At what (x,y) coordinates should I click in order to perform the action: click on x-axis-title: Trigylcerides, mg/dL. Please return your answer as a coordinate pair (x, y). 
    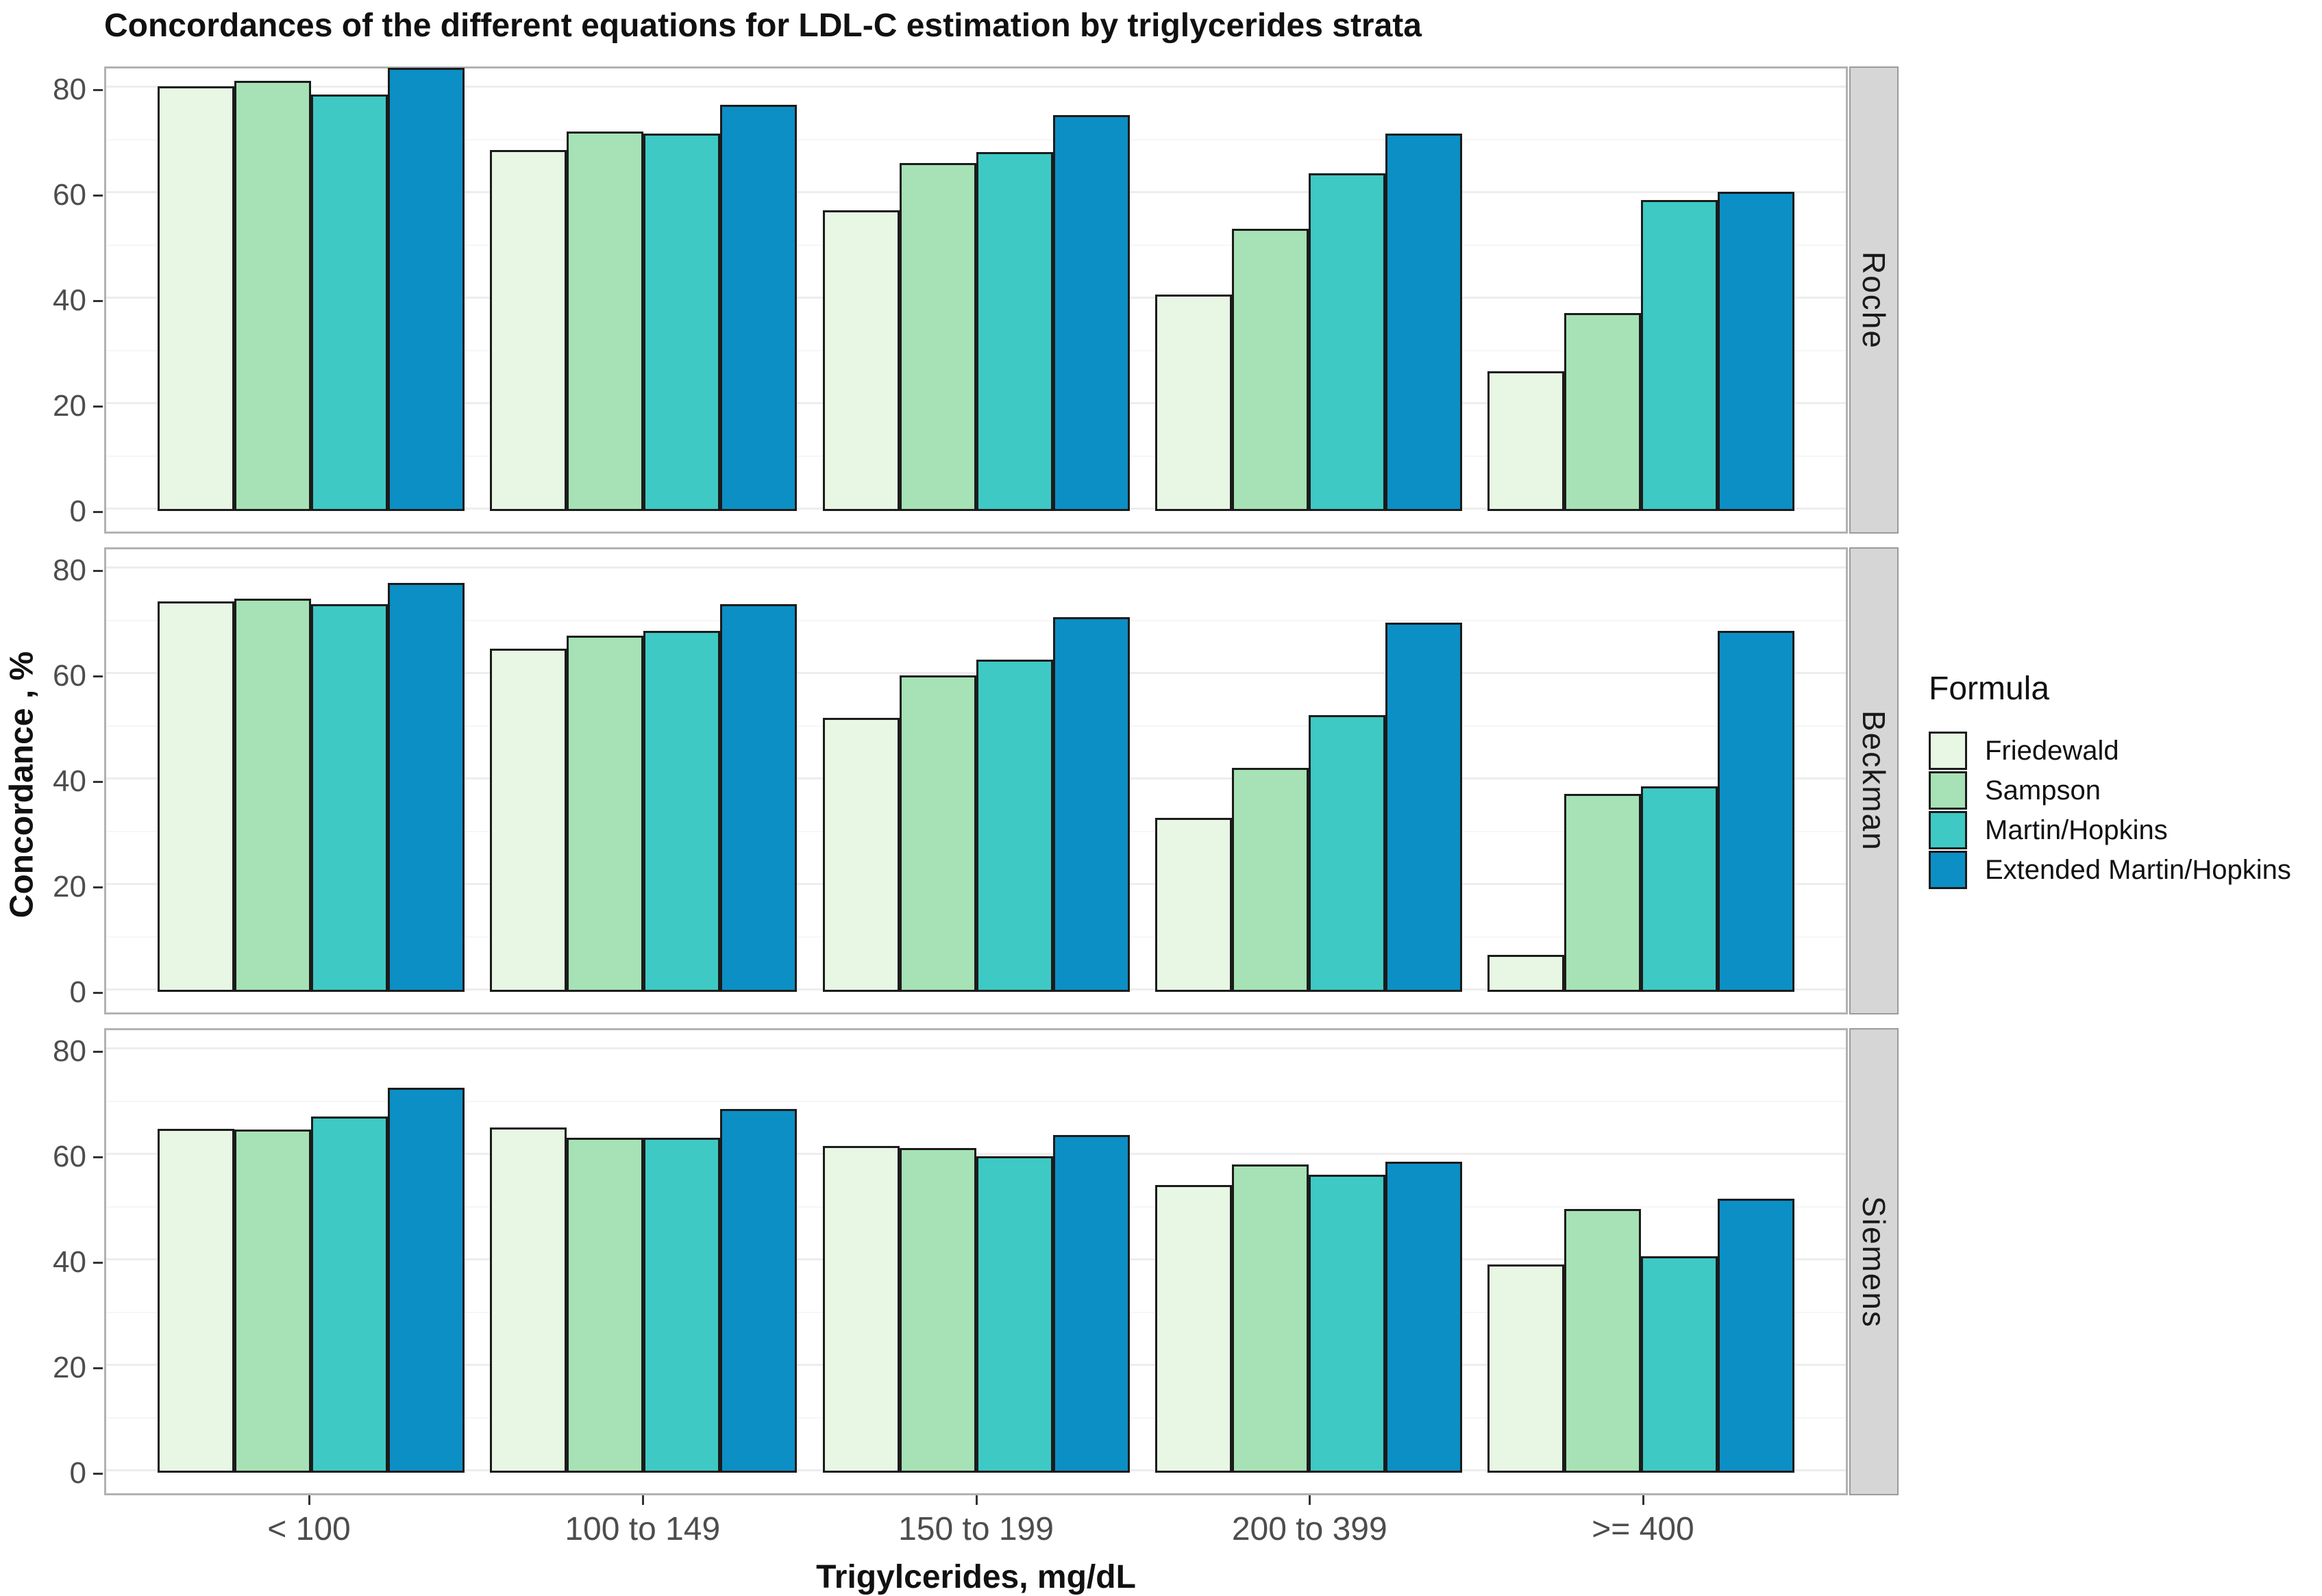
    Looking at the image, I should click on (976, 1577).